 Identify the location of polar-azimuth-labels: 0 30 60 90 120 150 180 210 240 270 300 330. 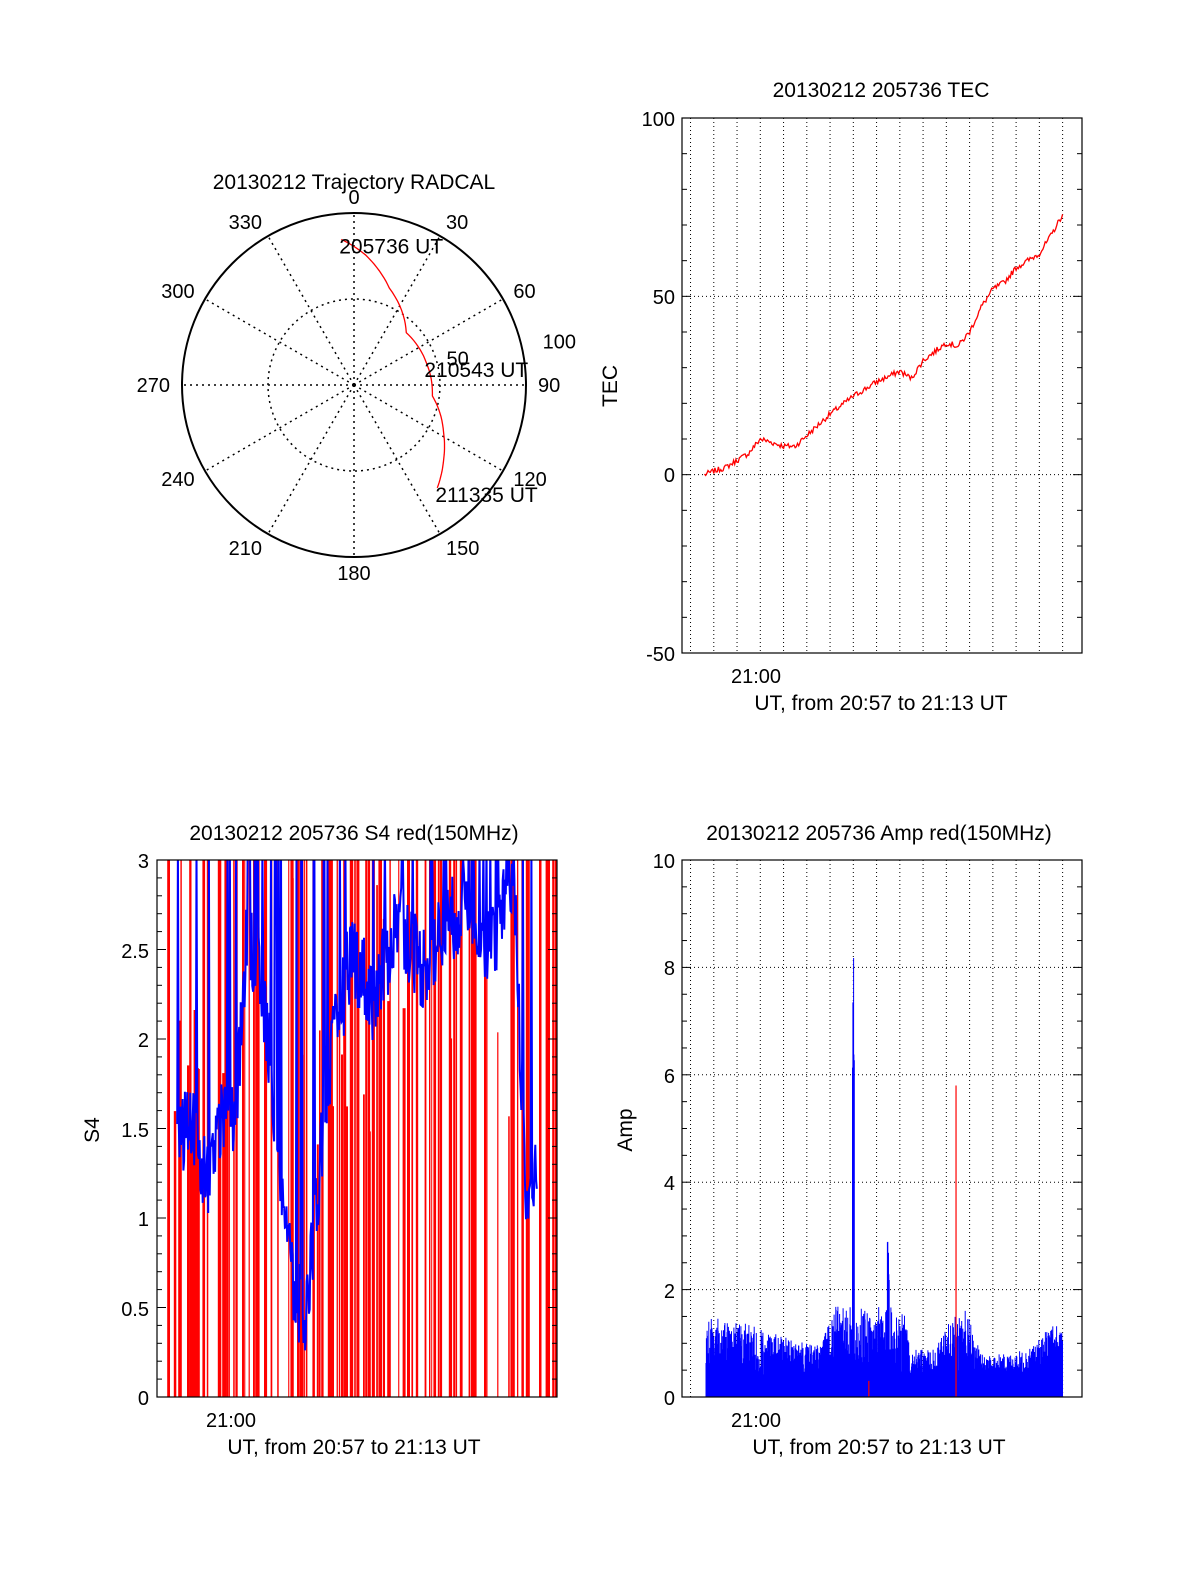
(349, 386).